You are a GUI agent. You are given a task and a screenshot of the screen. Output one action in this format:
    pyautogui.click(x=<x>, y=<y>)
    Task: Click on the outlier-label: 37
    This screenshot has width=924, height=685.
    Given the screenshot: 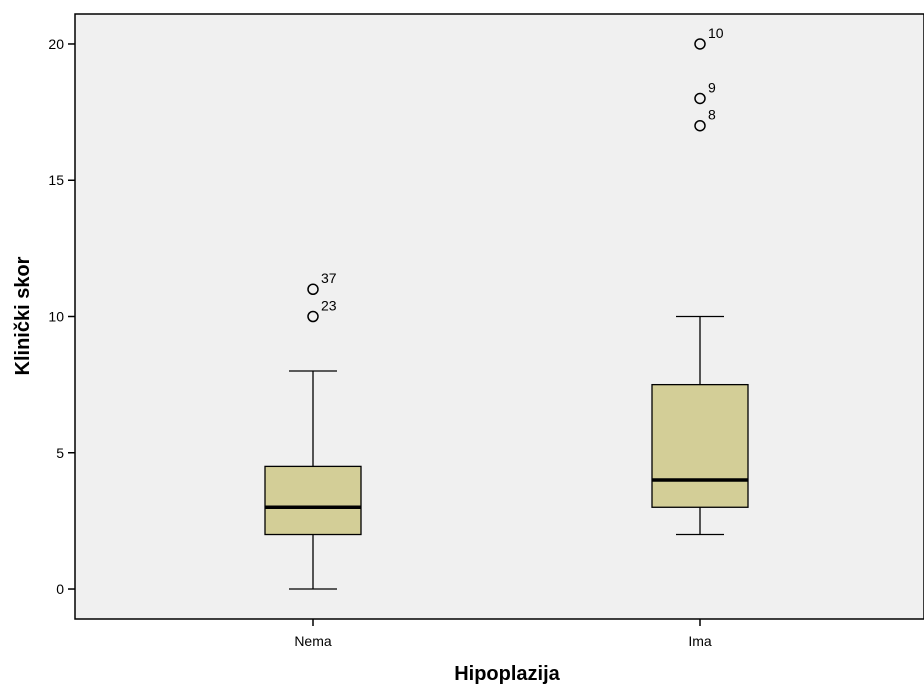 What is the action you would take?
    pyautogui.click(x=329, y=278)
    